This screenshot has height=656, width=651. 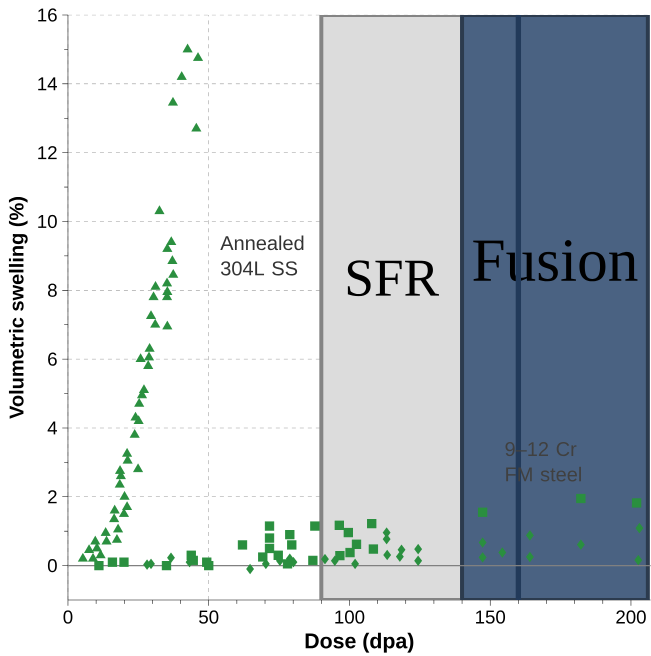 What do you see at coordinates (18, 308) in the screenshot?
I see `y-axis-title: Volumetric swelling (%)` at bounding box center [18, 308].